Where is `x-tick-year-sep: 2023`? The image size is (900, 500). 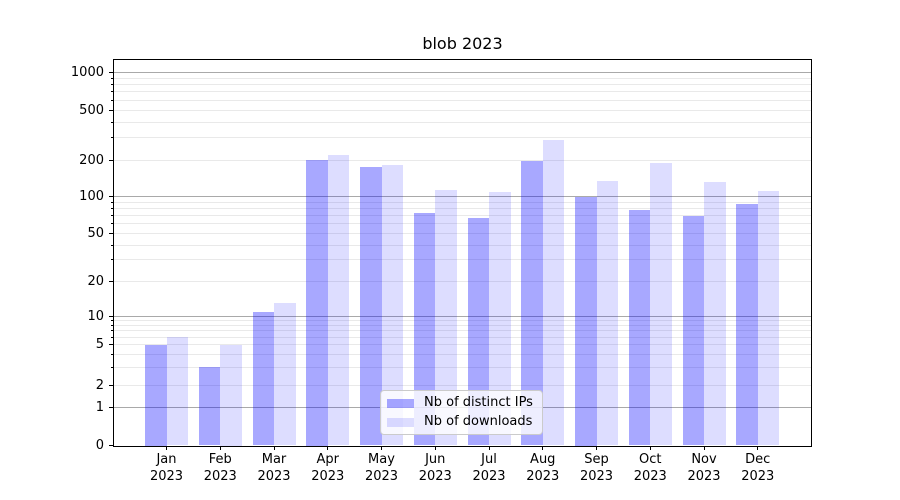
x-tick-year-sep: 2023 is located at coordinates (596, 476).